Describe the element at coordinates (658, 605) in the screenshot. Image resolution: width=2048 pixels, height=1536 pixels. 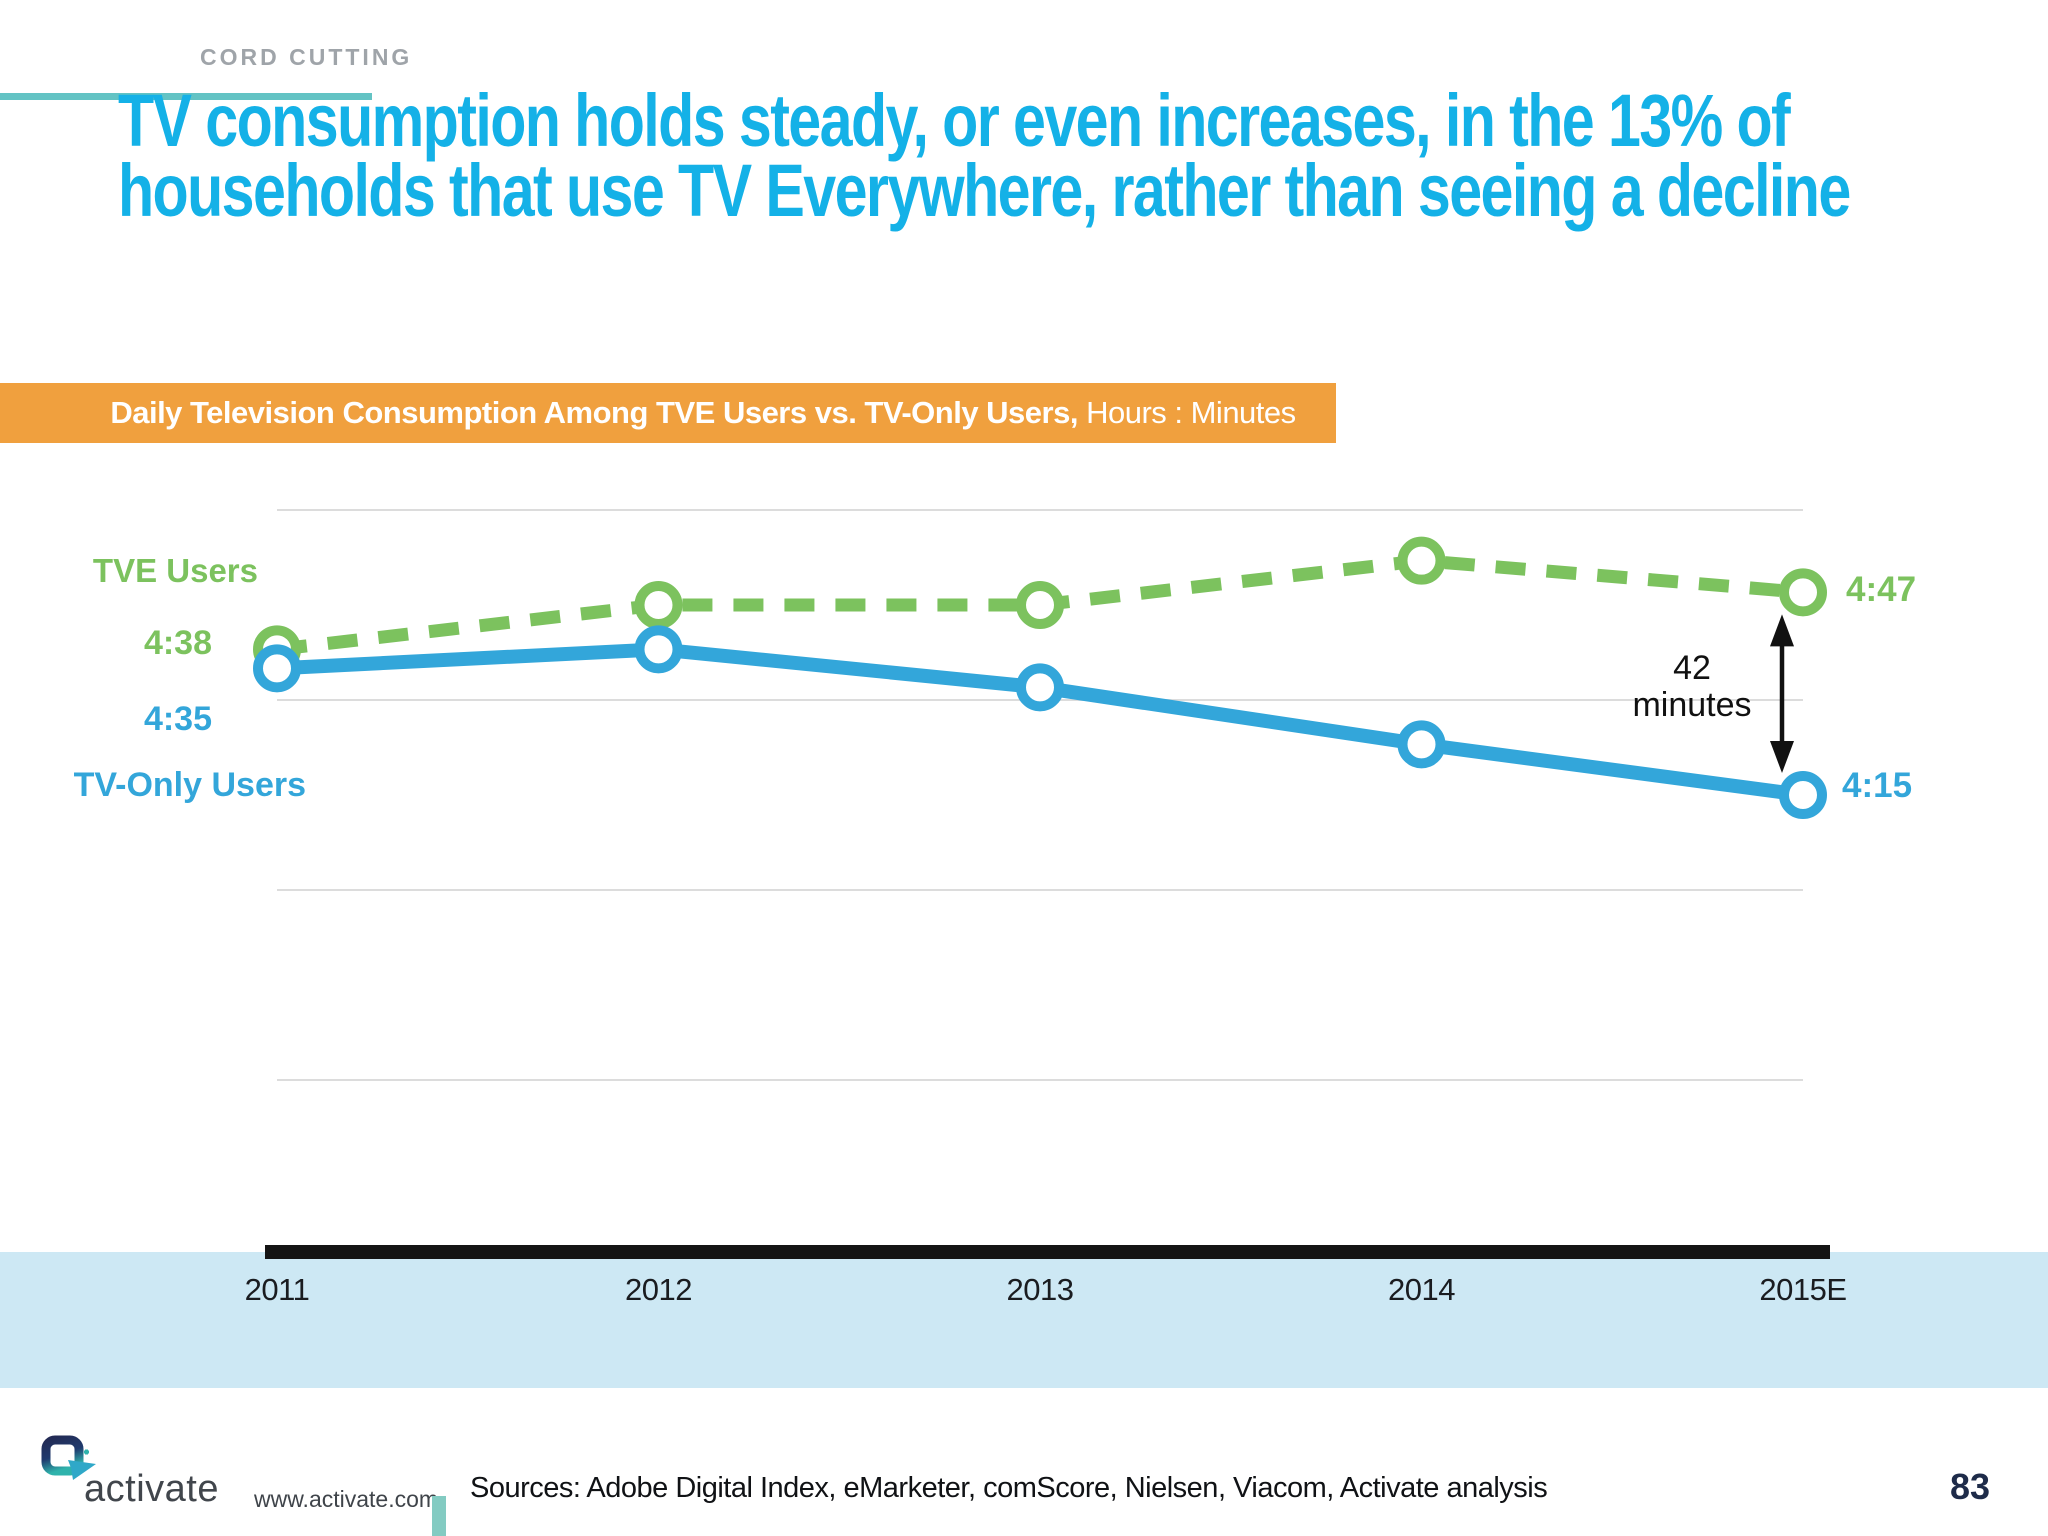
I see `data-point-tve-2012` at that location.